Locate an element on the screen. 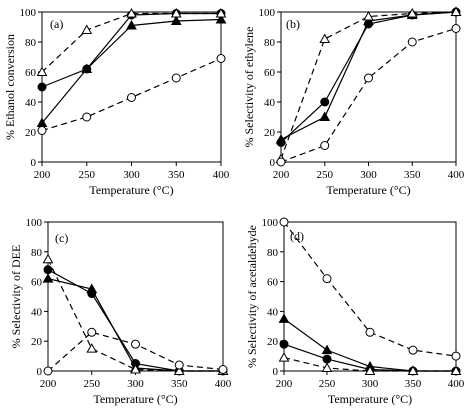  panel-label: (b) is located at coordinates (293, 24).